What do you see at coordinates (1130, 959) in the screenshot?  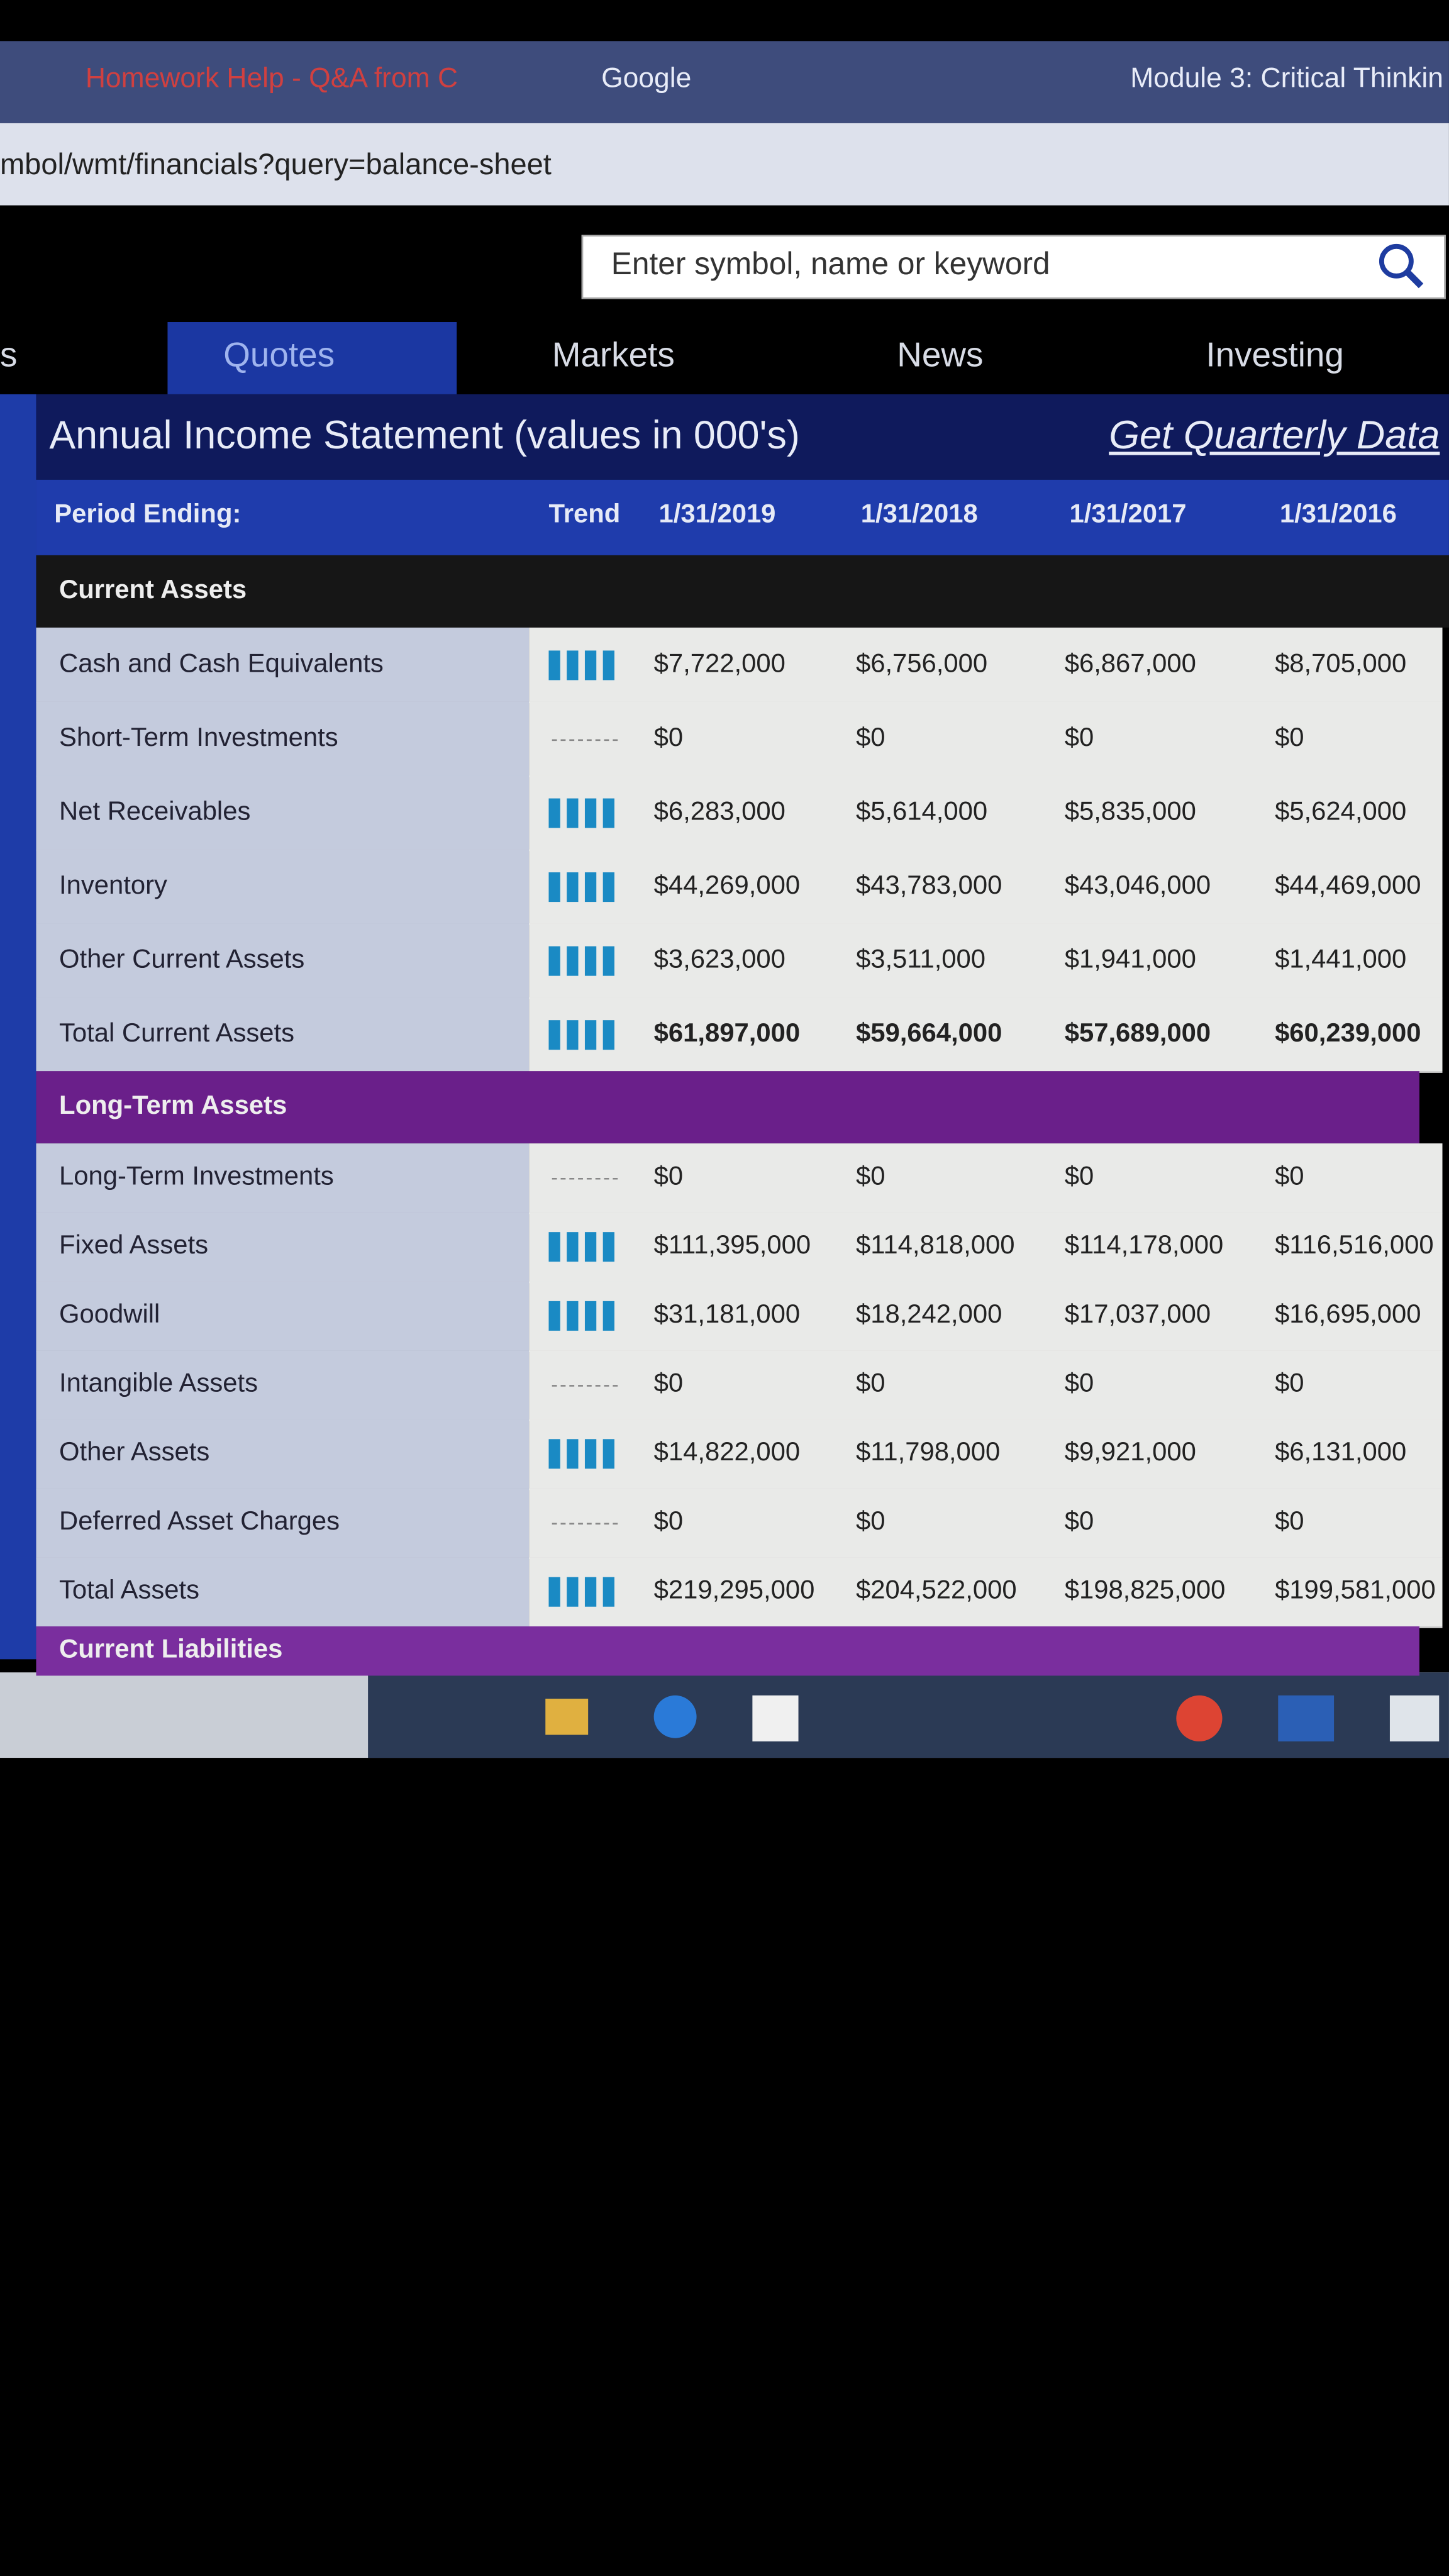 I see `row-value: $1,941,000` at bounding box center [1130, 959].